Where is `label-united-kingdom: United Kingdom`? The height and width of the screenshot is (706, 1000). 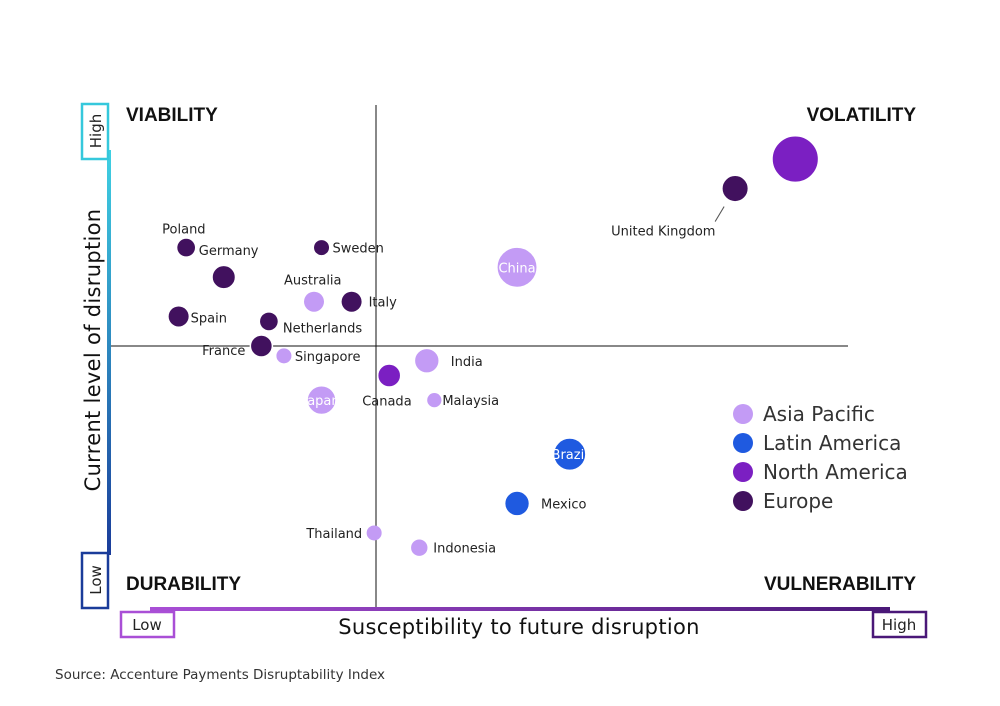
label-united-kingdom: United Kingdom is located at coordinates (663, 232).